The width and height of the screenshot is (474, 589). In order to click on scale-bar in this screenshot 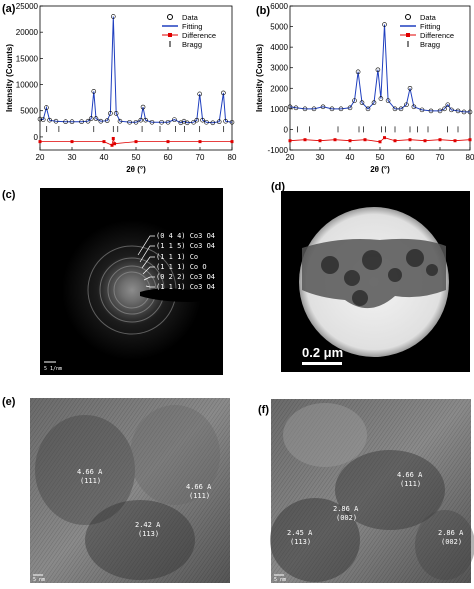, I will do `click(322, 363)`.